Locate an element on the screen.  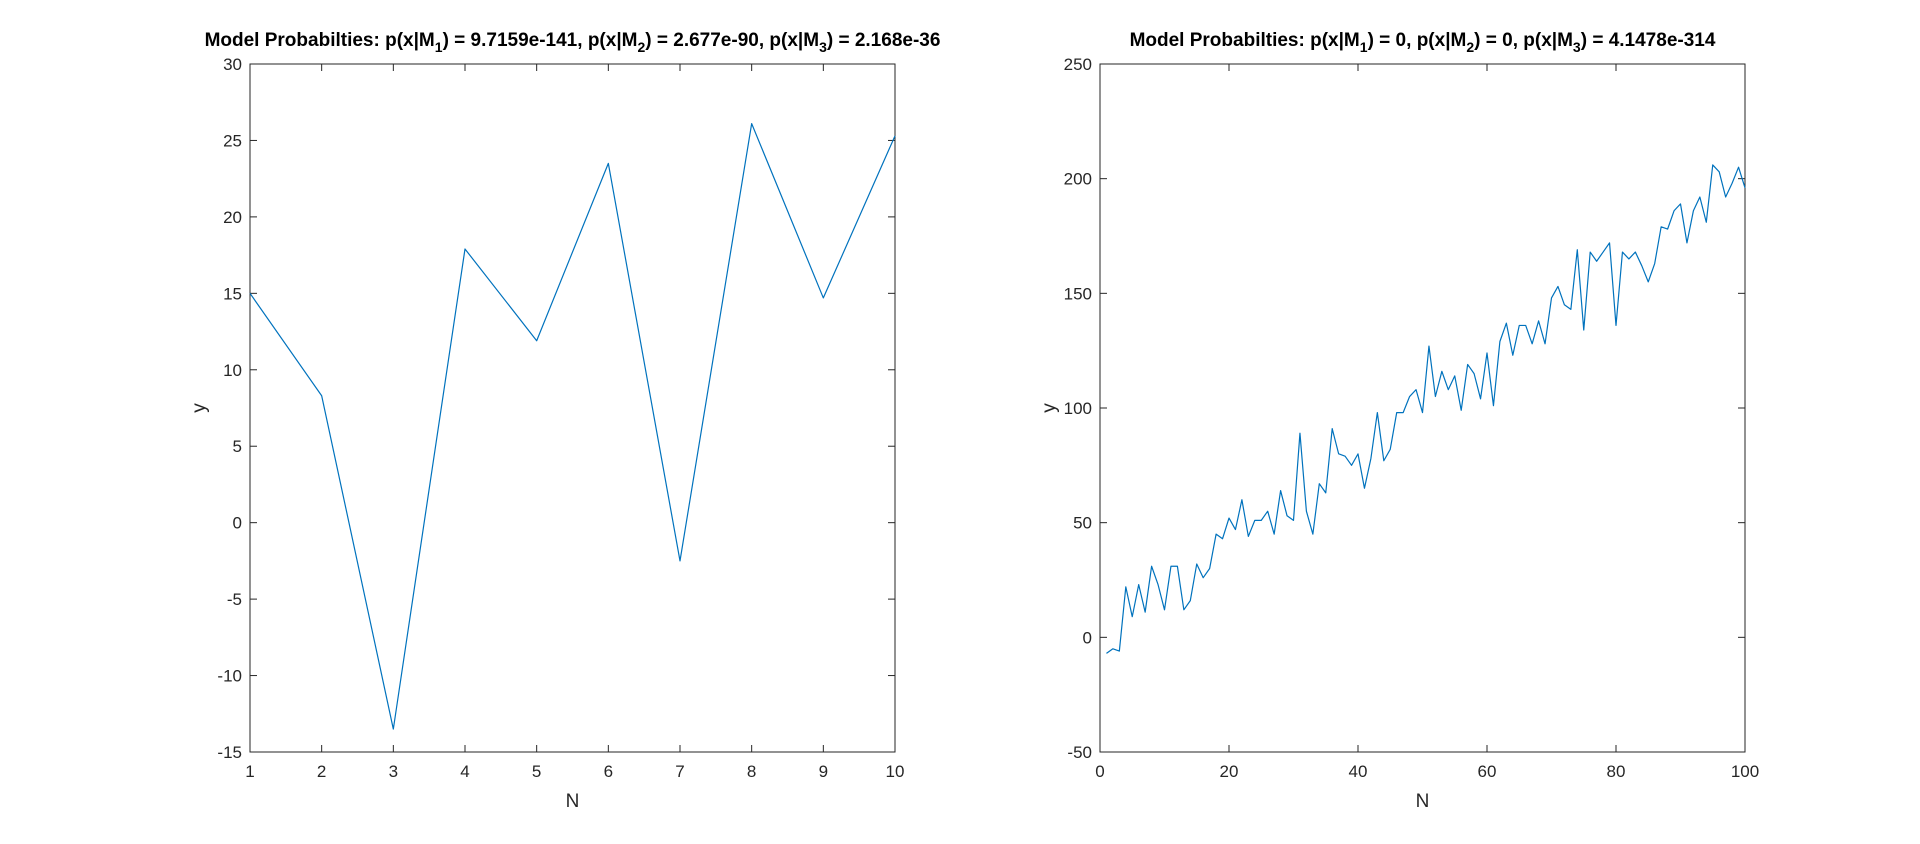
y-tick-label: 50 is located at coordinates (1082, 523).